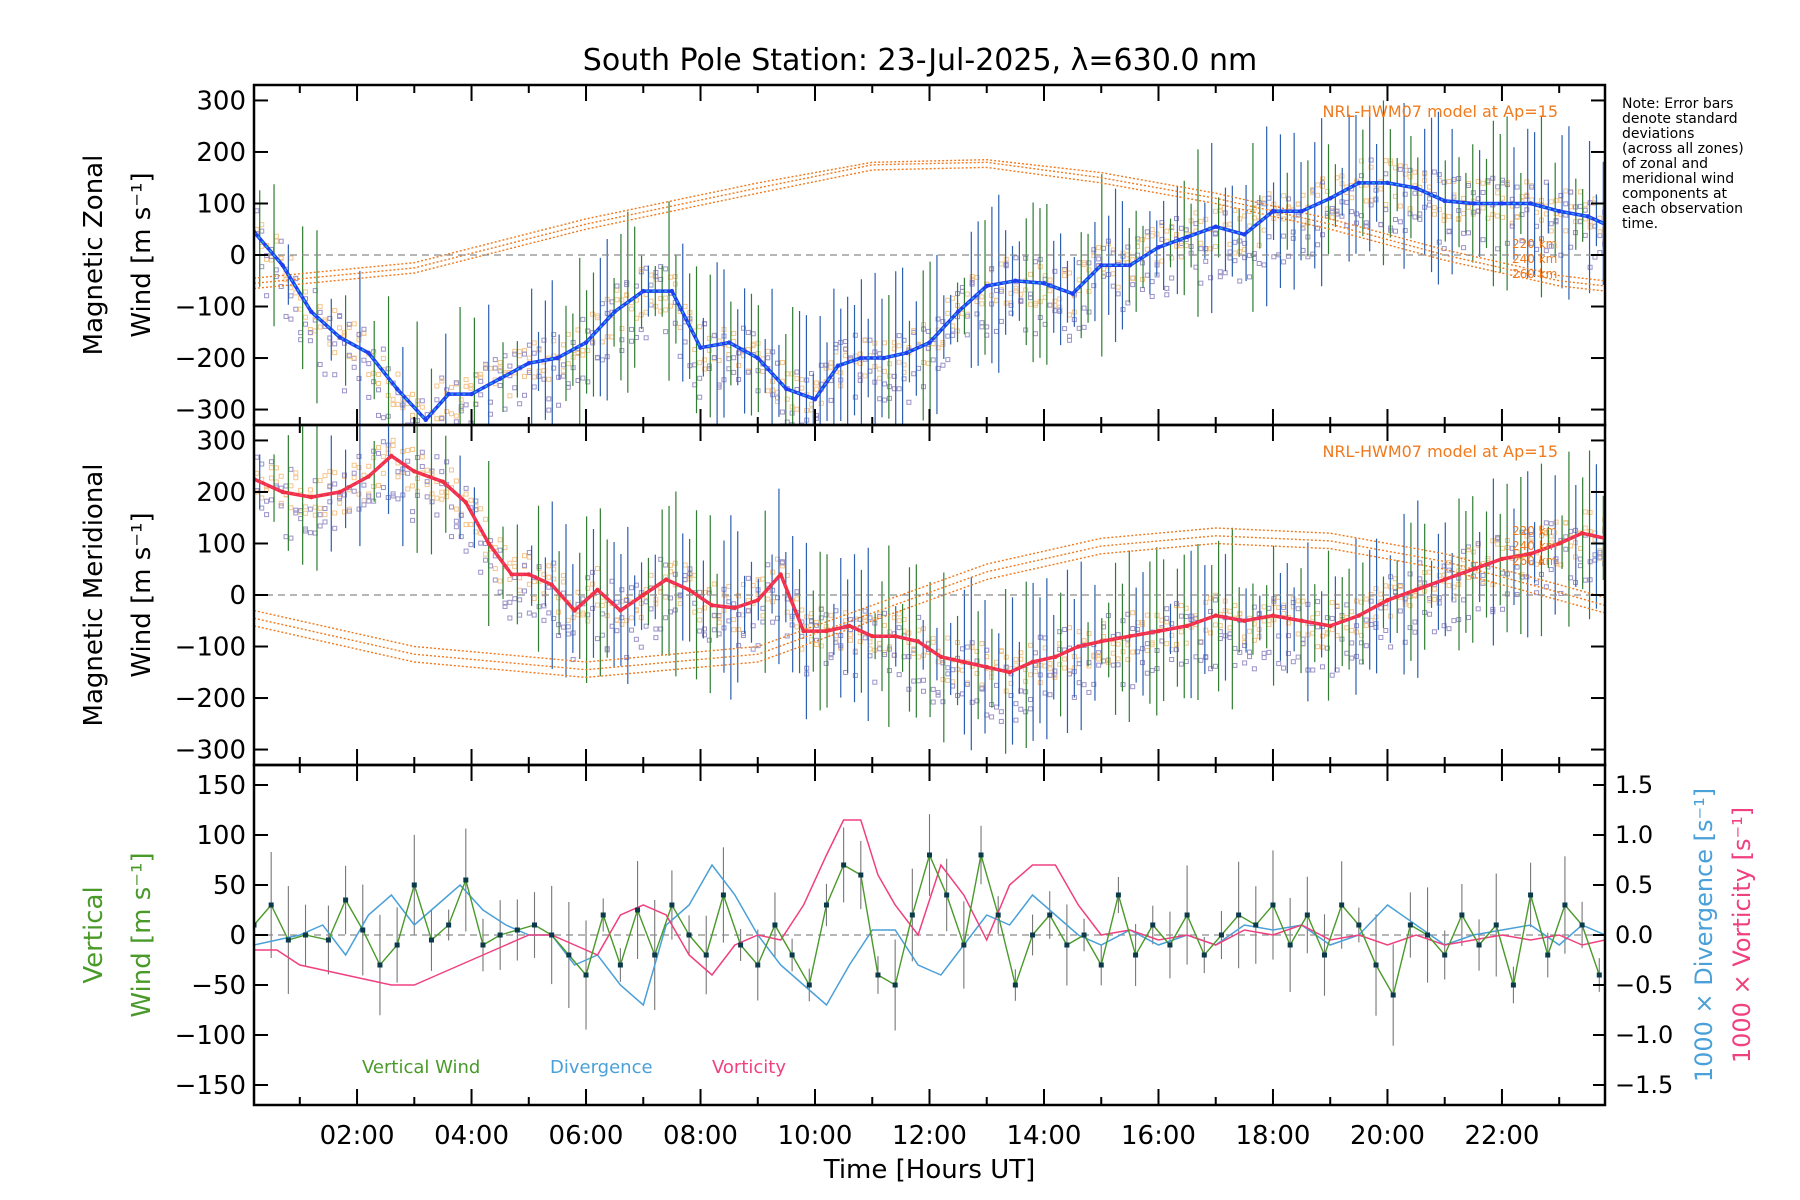  What do you see at coordinates (1640, 224) in the screenshot?
I see `note-line: time.` at bounding box center [1640, 224].